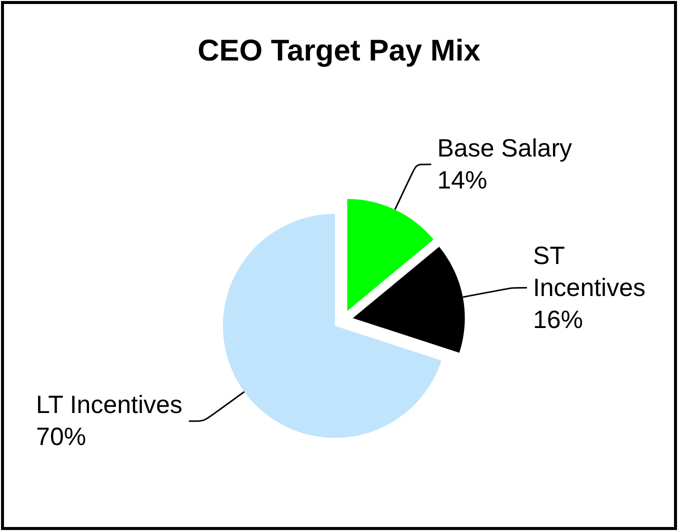 The image size is (680, 532). I want to click on data-label: 14%, so click(462, 180).